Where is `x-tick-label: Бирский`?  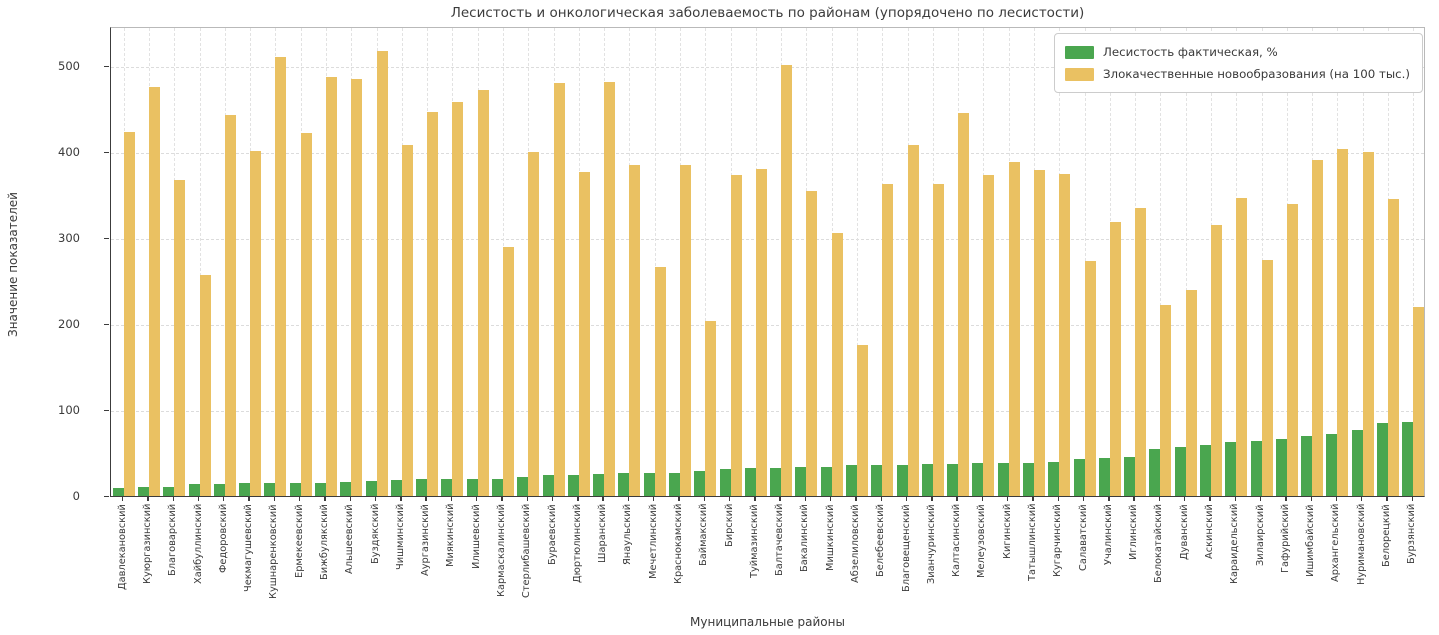 x-tick-label: Бирский is located at coordinates (729, 526).